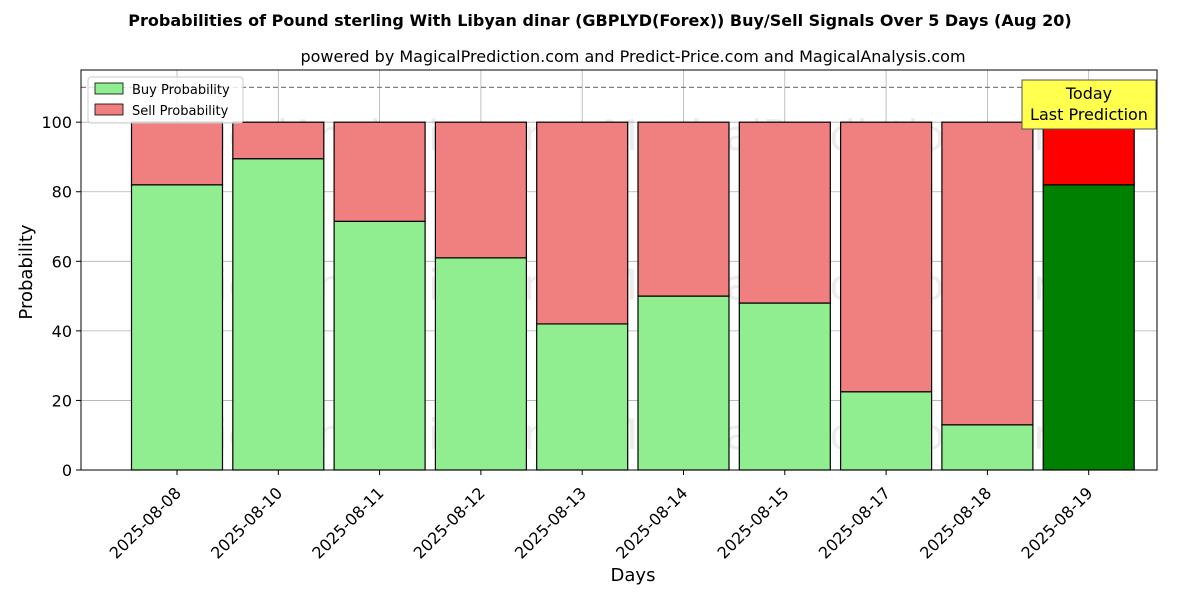 This screenshot has width=1200, height=604. What do you see at coordinates (1088, 93) in the screenshot?
I see `annotation-line1: Today` at bounding box center [1088, 93].